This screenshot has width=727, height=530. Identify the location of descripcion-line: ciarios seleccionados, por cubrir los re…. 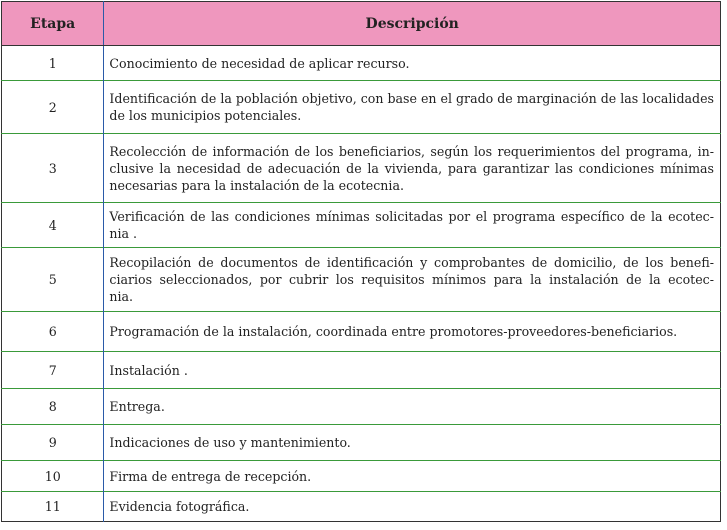
(411, 279).